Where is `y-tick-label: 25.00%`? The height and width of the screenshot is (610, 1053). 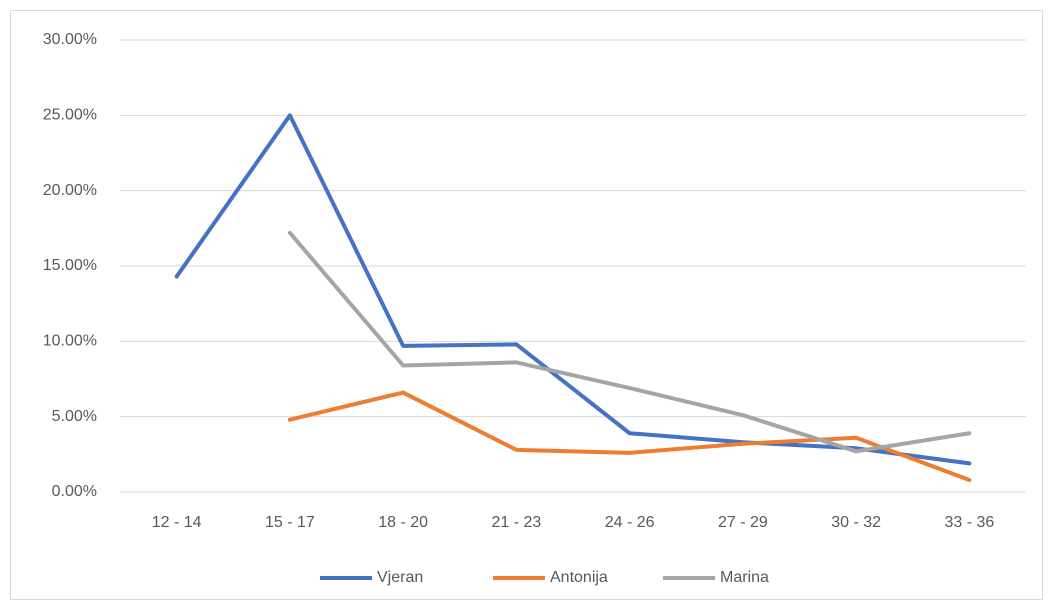 y-tick-label: 25.00% is located at coordinates (70, 115).